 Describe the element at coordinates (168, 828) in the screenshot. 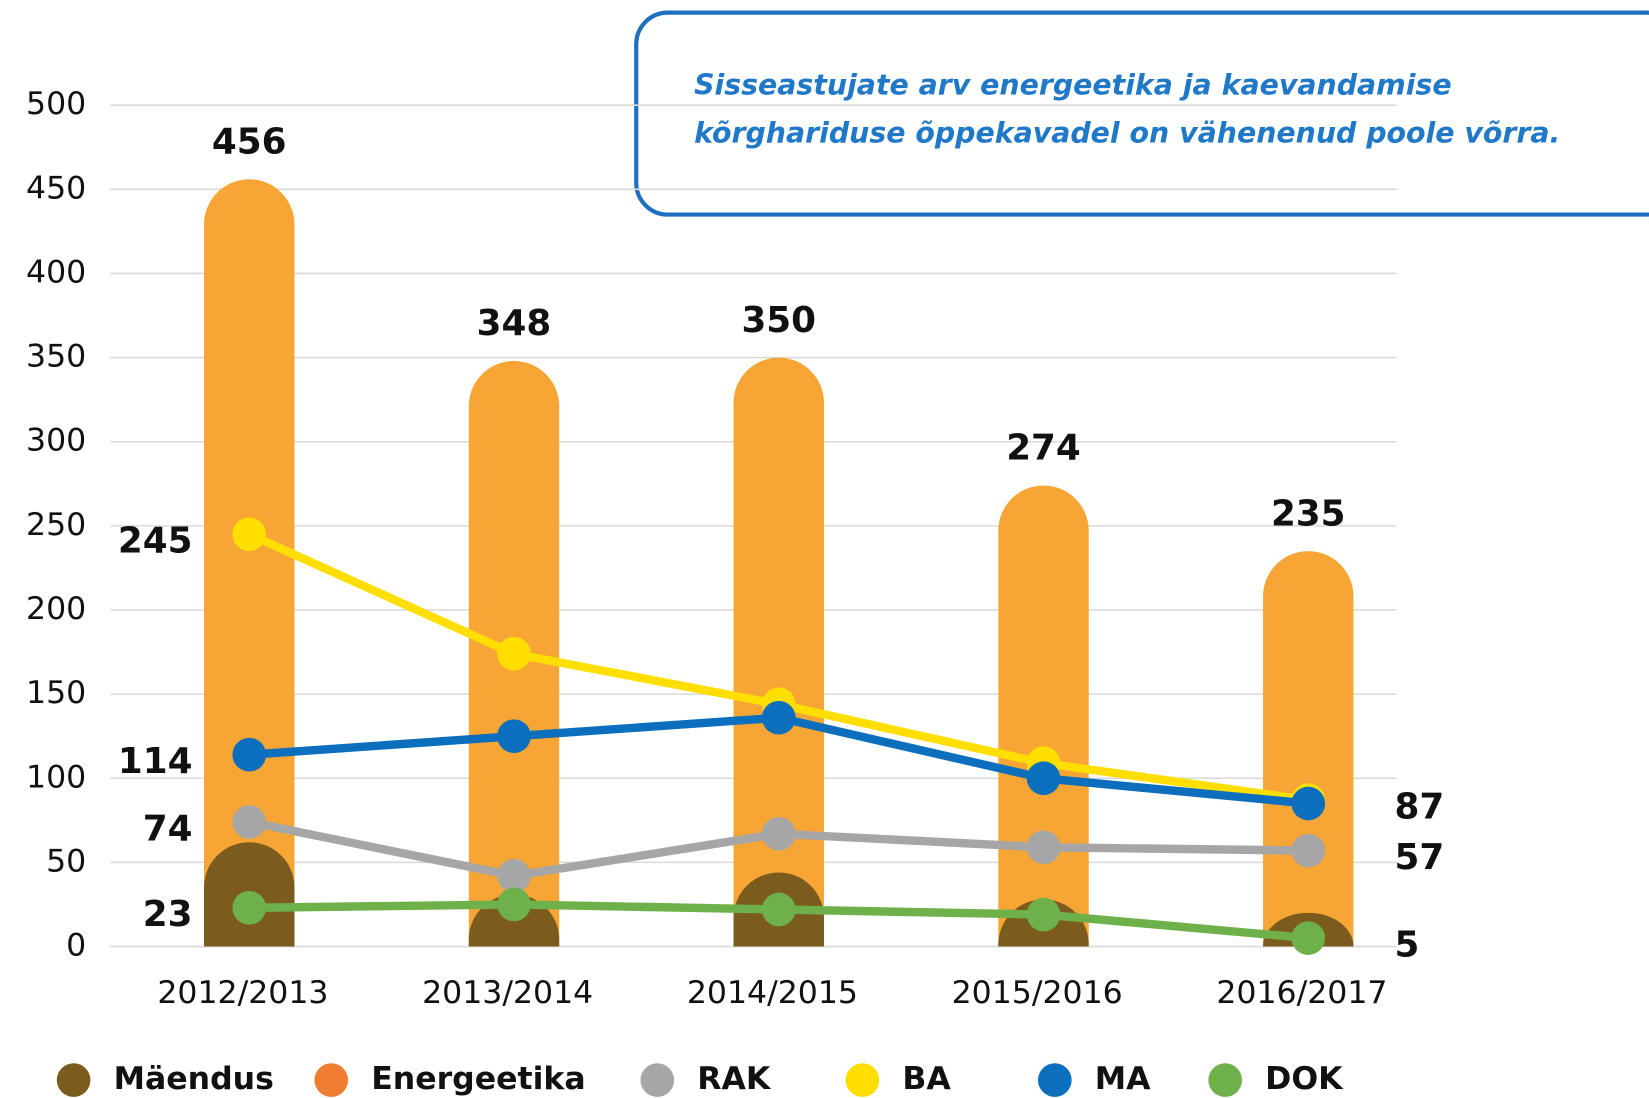

I see `data-label: 74` at that location.